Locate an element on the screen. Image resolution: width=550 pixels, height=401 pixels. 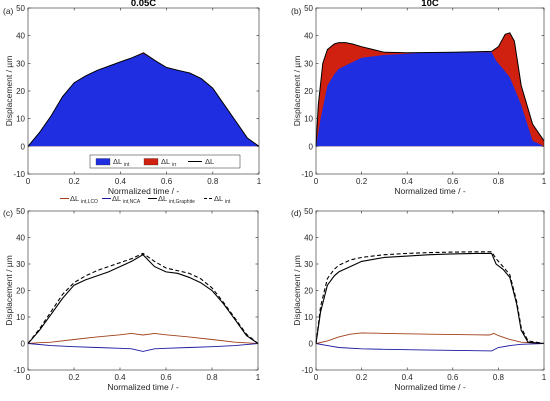
legend: ΔL int ΔL irr ΔL is located at coordinates (165, 161).